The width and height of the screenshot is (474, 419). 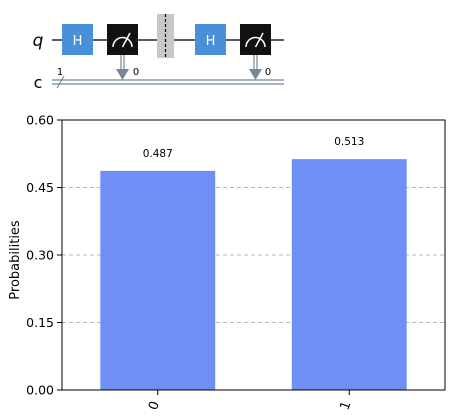 I want to click on classical-label: c, so click(x=38, y=82).